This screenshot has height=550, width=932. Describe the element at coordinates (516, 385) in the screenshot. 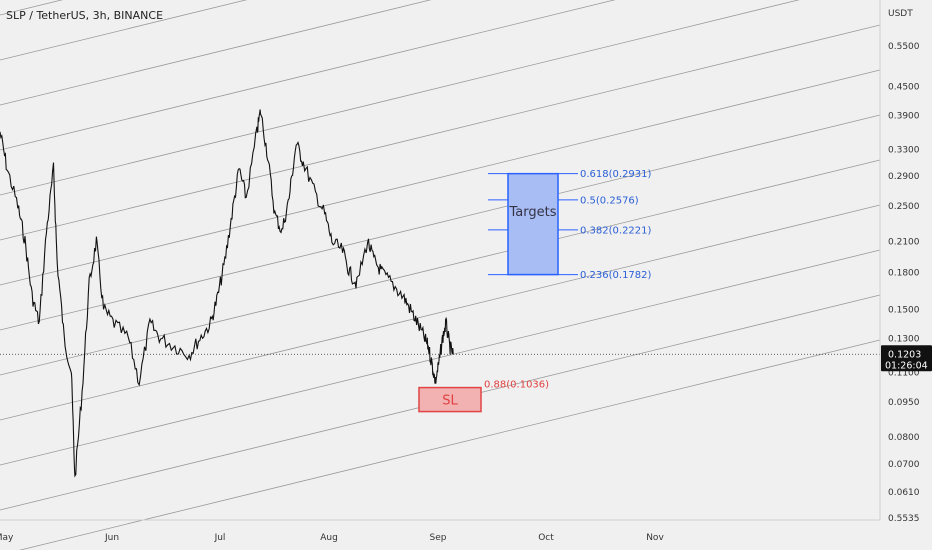

I see `sl-level-label: 0.88(0.1036)` at that location.